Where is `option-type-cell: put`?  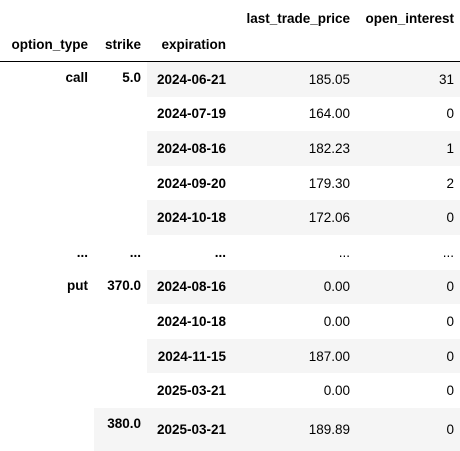 option-type-cell: put is located at coordinates (47, 360).